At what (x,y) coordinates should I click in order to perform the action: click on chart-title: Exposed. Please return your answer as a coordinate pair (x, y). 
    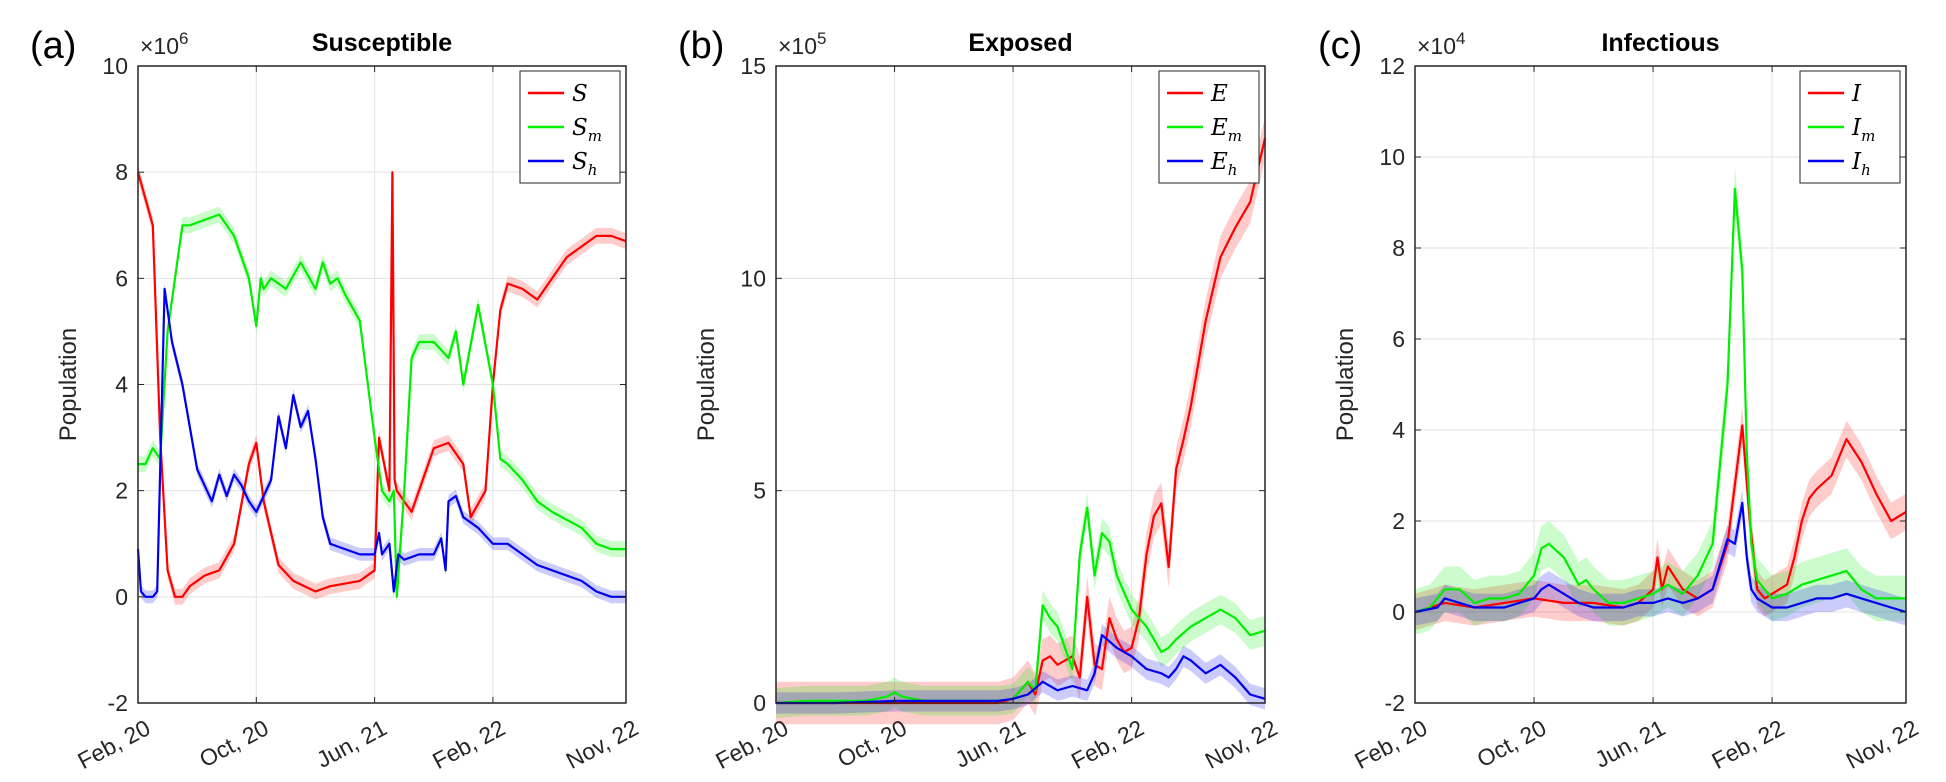
    Looking at the image, I should click on (1020, 43).